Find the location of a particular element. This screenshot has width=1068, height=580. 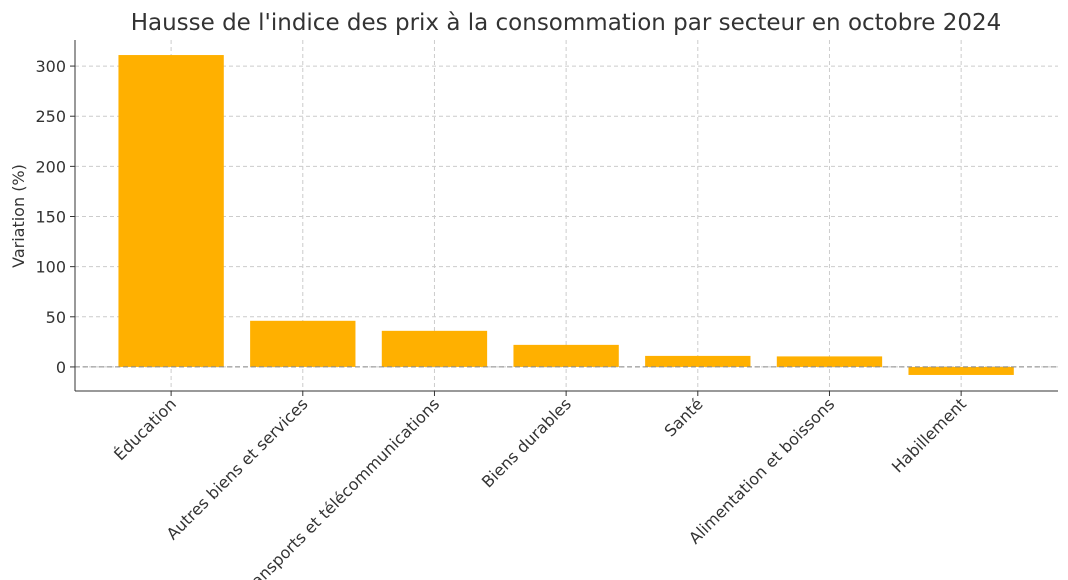

x-tick-label: Biens durables is located at coordinates (526, 442).